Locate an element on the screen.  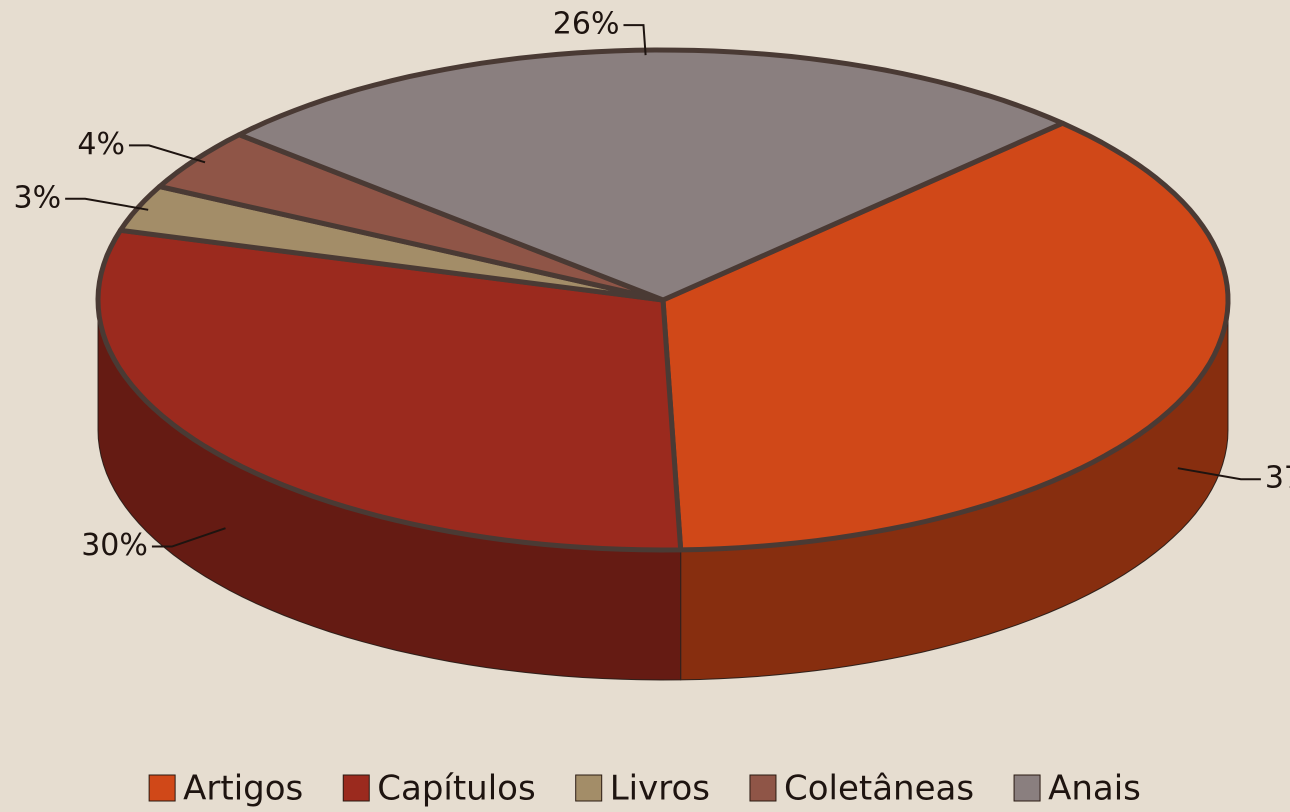
legend-label: Capítulos is located at coordinates (456, 789).